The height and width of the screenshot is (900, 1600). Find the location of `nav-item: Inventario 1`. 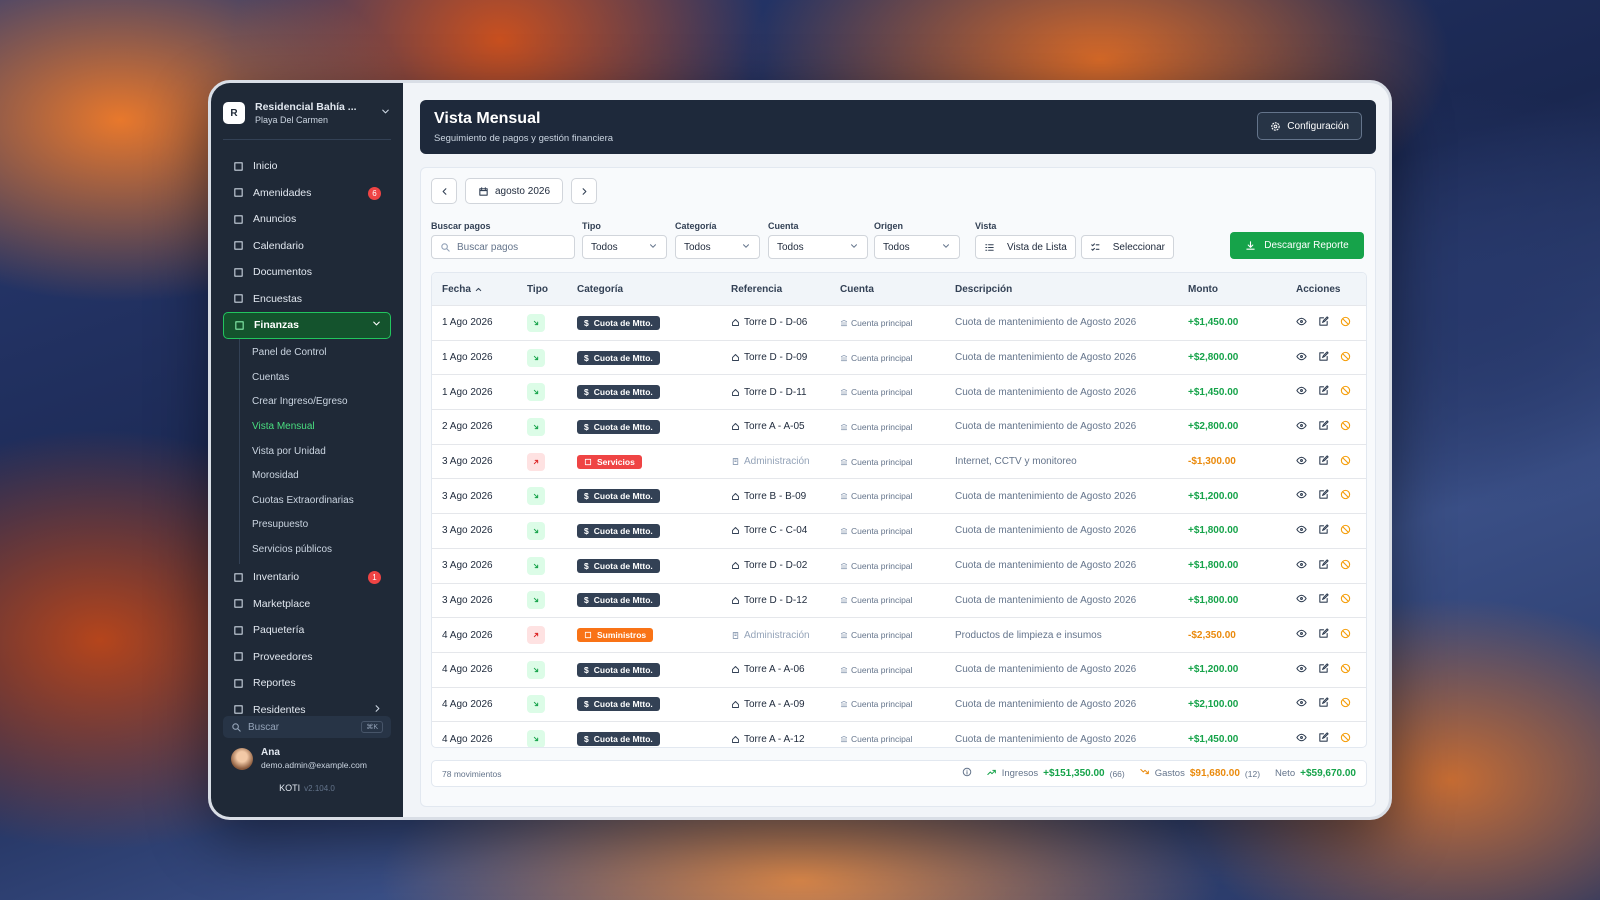

nav-item: Inventario 1 is located at coordinates (307, 577).